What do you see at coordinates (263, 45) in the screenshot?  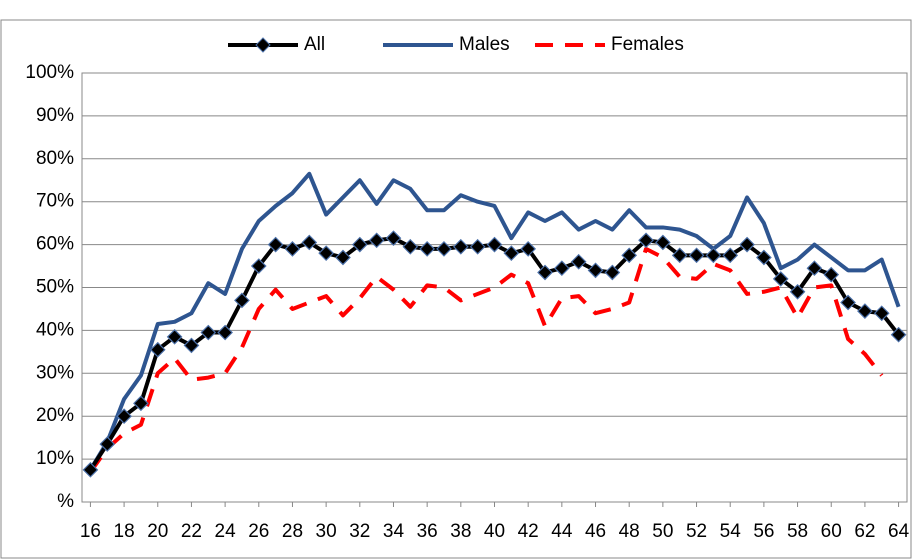 I see `legend-marker` at bounding box center [263, 45].